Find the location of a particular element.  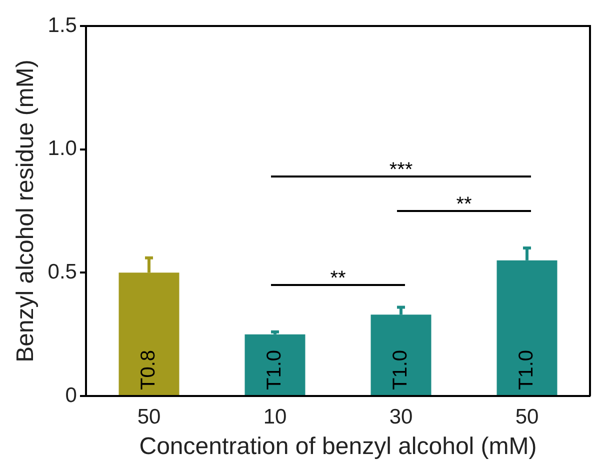

x-tick-label: 30 is located at coordinates (401, 416).